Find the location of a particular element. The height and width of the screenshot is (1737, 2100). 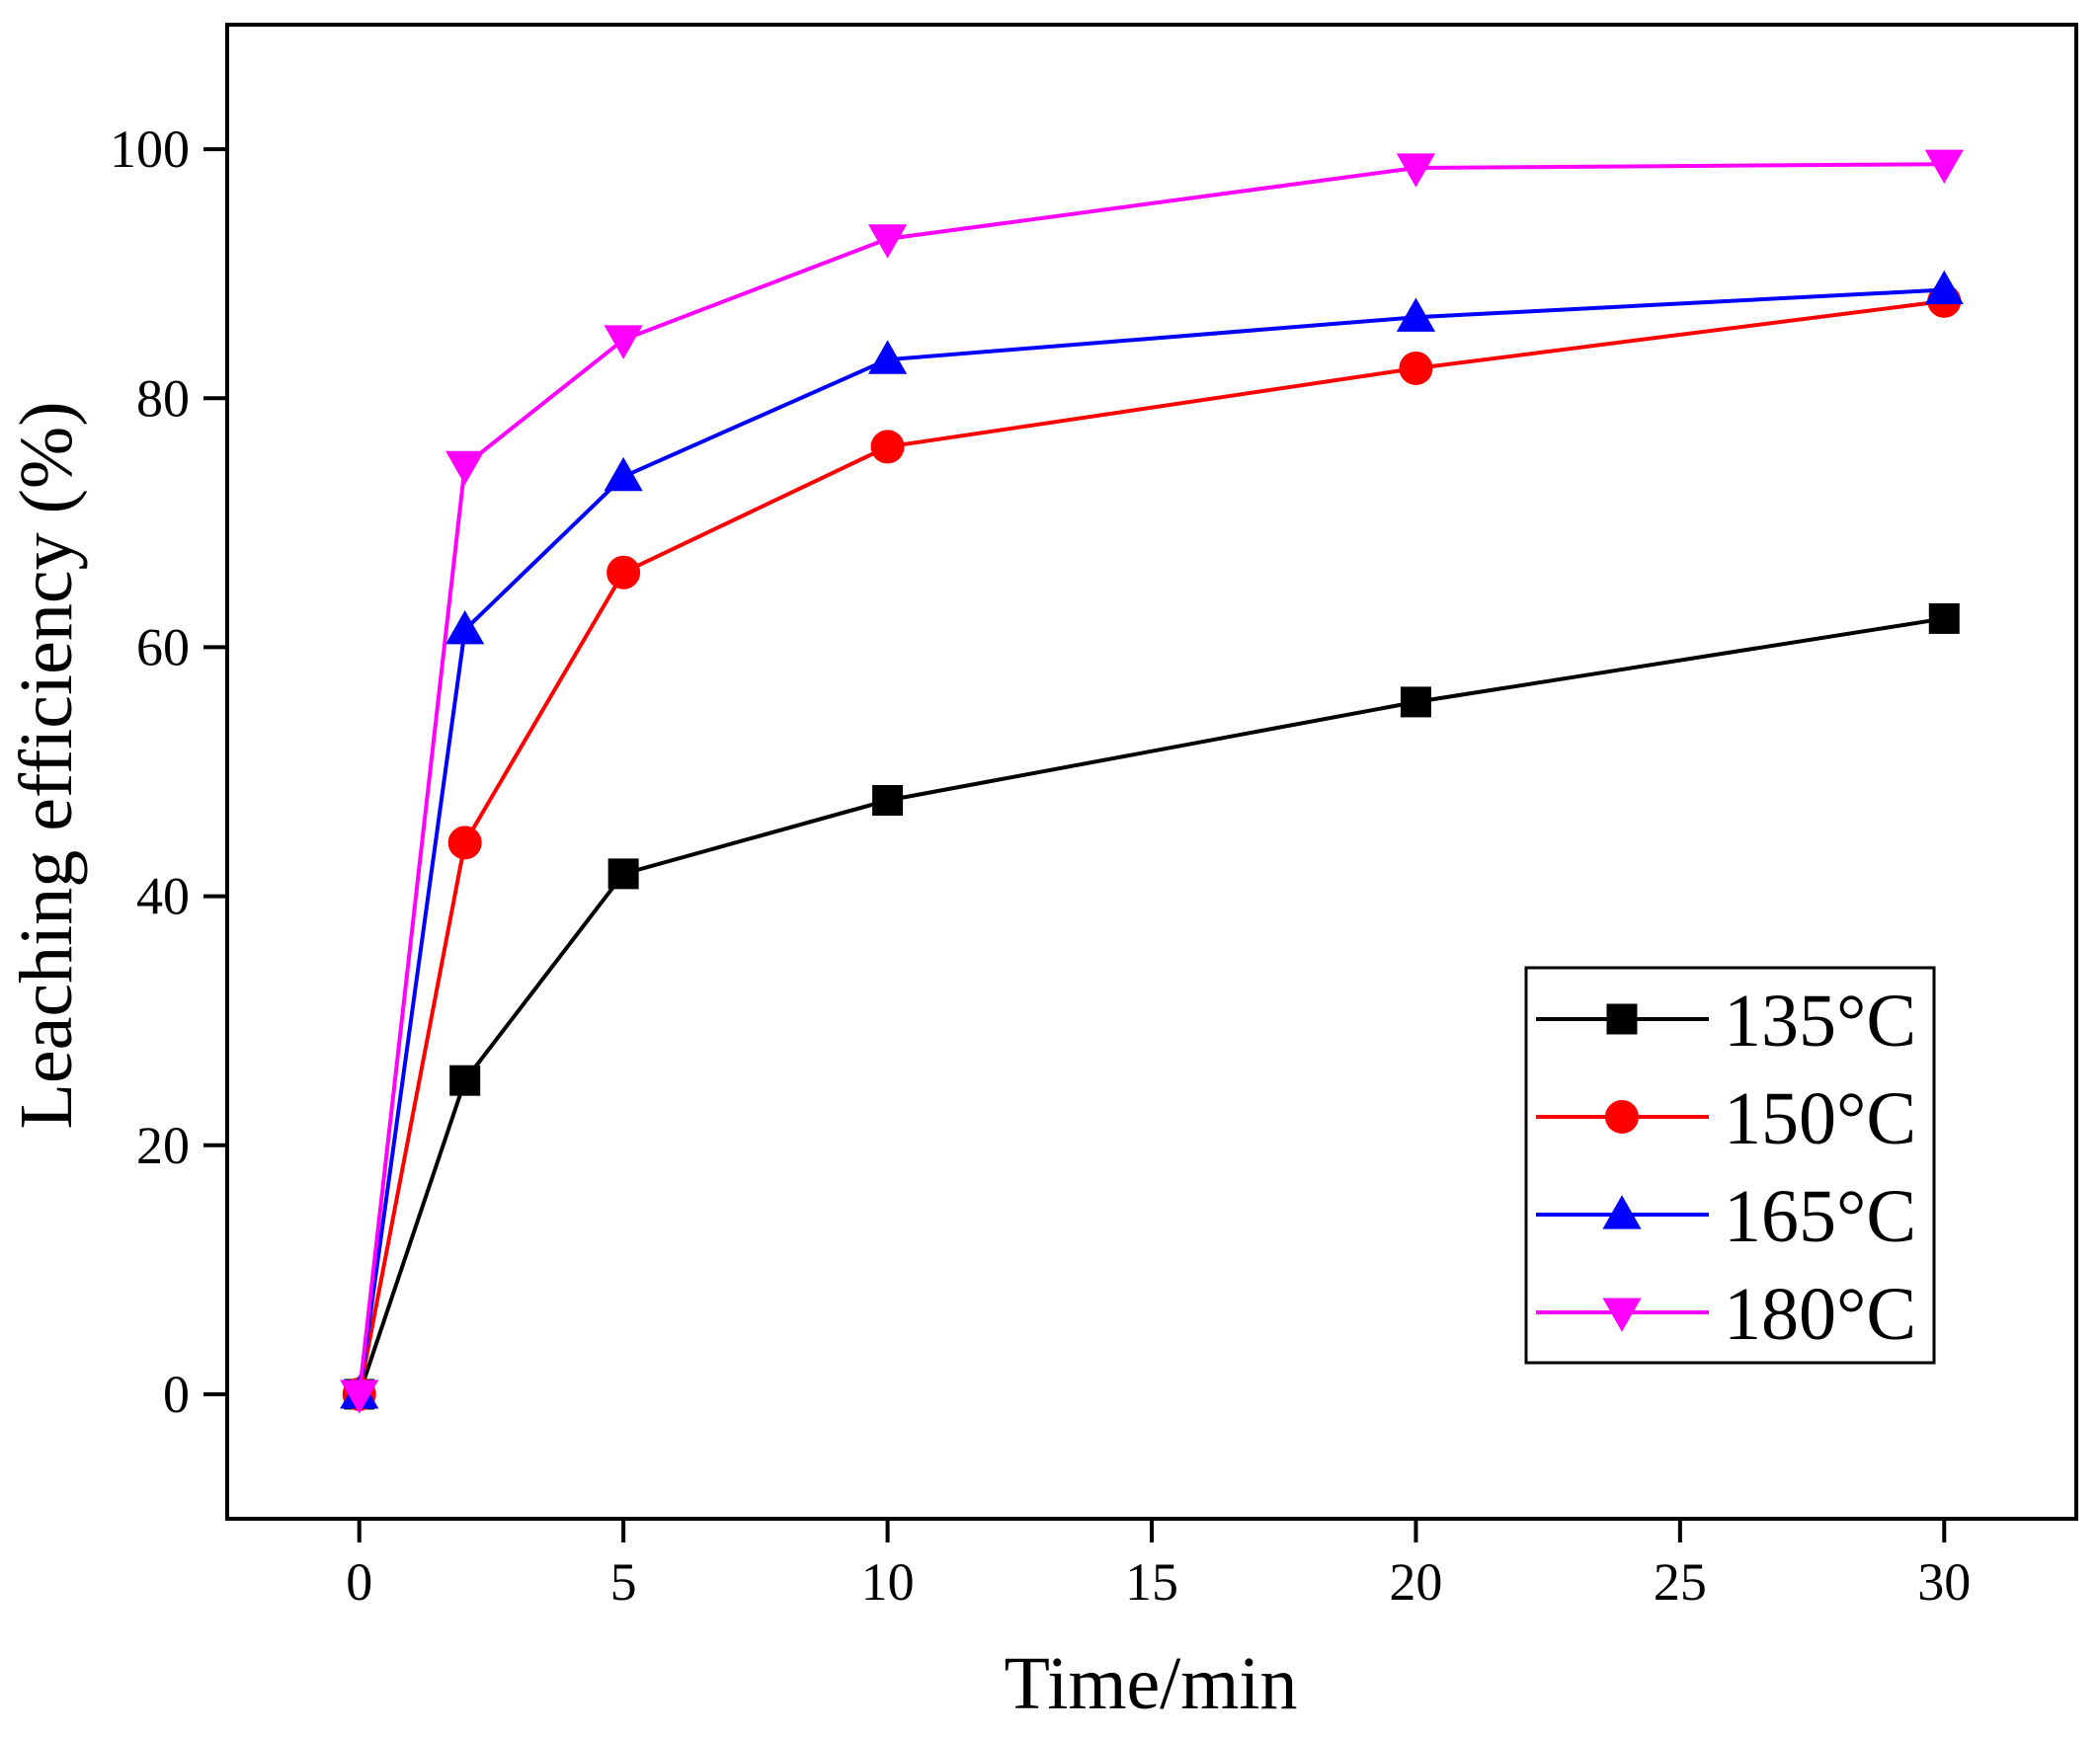

x-tick-label: 10 is located at coordinates (888, 1582).